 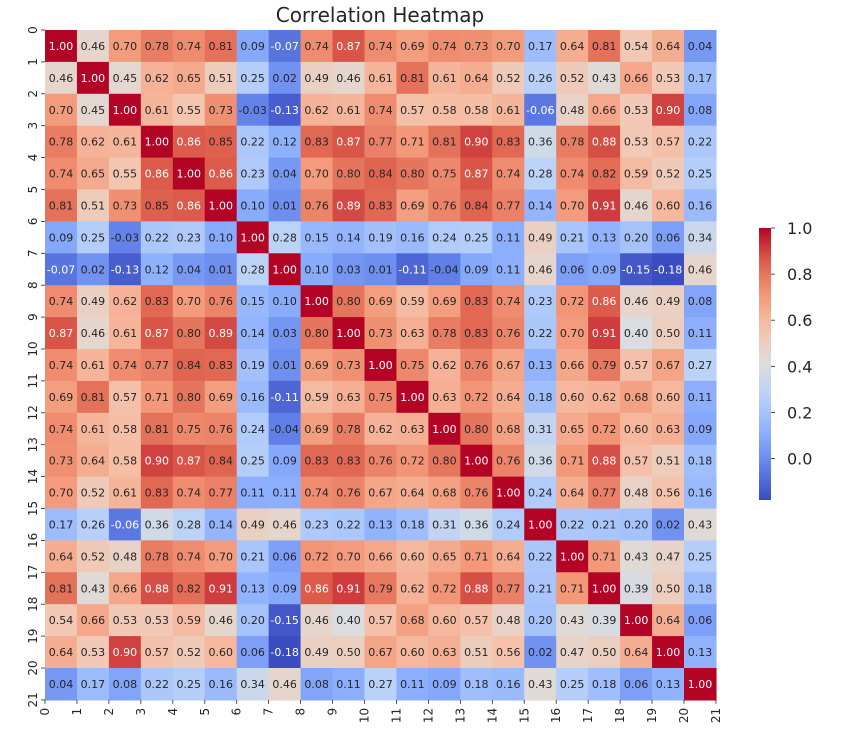 What do you see at coordinates (540, 493) in the screenshot?
I see `cell-value-label: 0.24` at bounding box center [540, 493].